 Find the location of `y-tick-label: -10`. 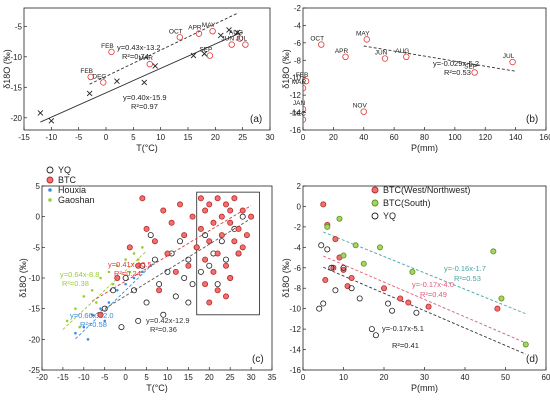

y-tick-label: -10 is located at coordinates (16, 57).